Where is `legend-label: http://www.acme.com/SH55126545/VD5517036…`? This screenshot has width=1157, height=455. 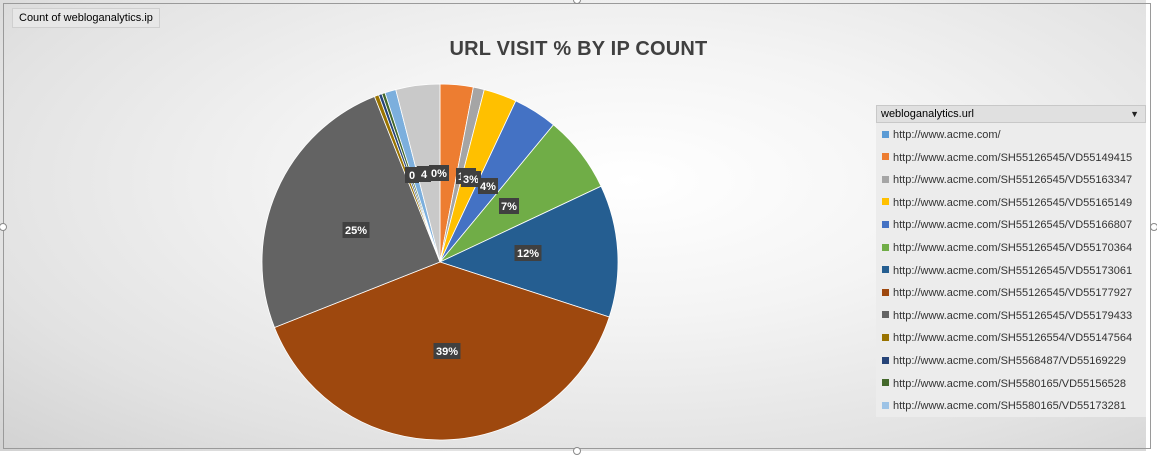 legend-label: http://www.acme.com/SH55126545/VD5517036… is located at coordinates (1013, 248).